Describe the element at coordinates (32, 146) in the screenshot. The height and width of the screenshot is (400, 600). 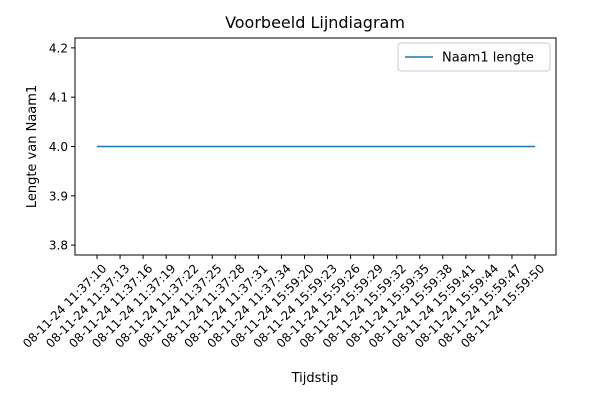
I see `y-axis-label: Lengte van Naam1` at that location.